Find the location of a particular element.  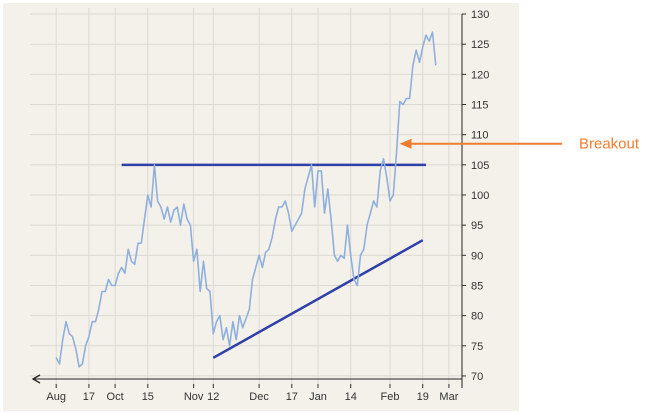

x-tick-label: Nov is located at coordinates (194, 397).